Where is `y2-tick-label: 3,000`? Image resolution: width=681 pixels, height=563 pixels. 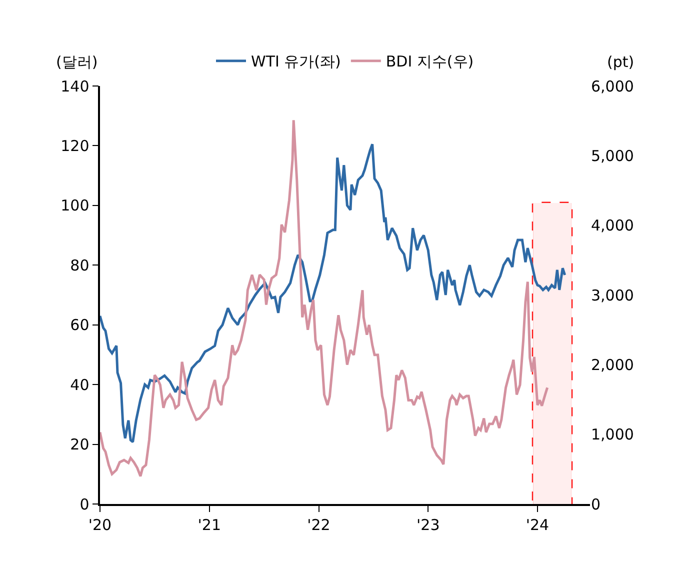
y2-tick-label: 3,000 is located at coordinates (612, 295).